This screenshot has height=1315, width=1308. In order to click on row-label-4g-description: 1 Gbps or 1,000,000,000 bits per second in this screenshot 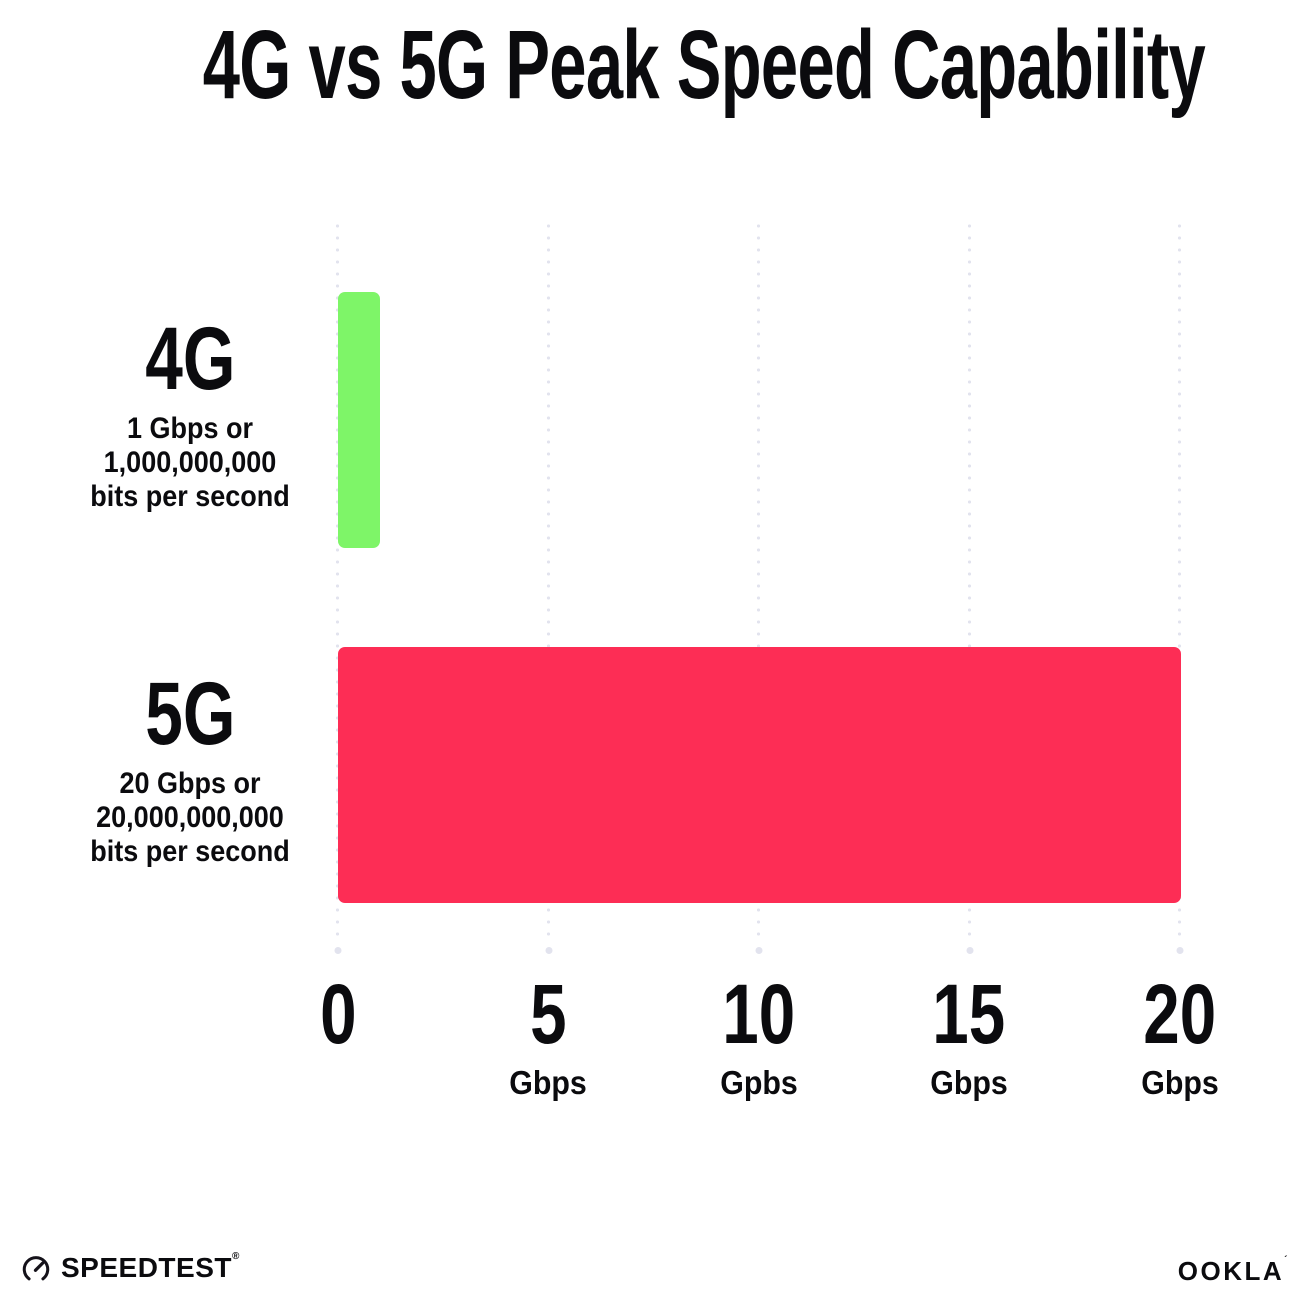, I will do `click(190, 463)`.